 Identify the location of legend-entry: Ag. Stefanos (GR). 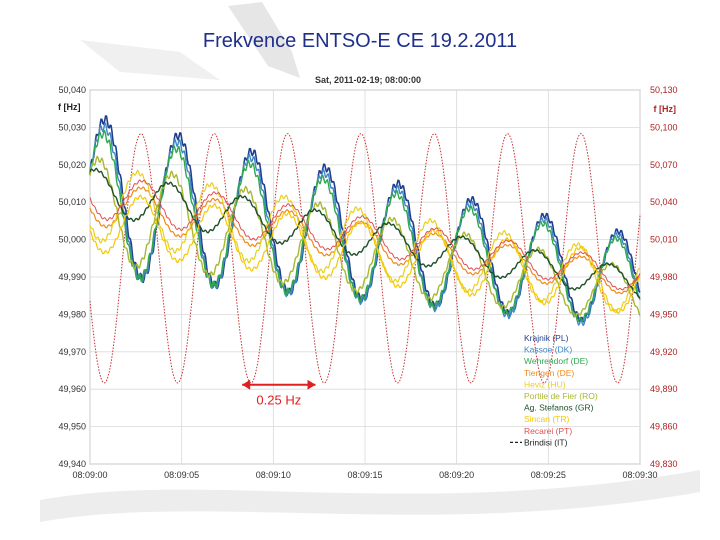
(559, 408).